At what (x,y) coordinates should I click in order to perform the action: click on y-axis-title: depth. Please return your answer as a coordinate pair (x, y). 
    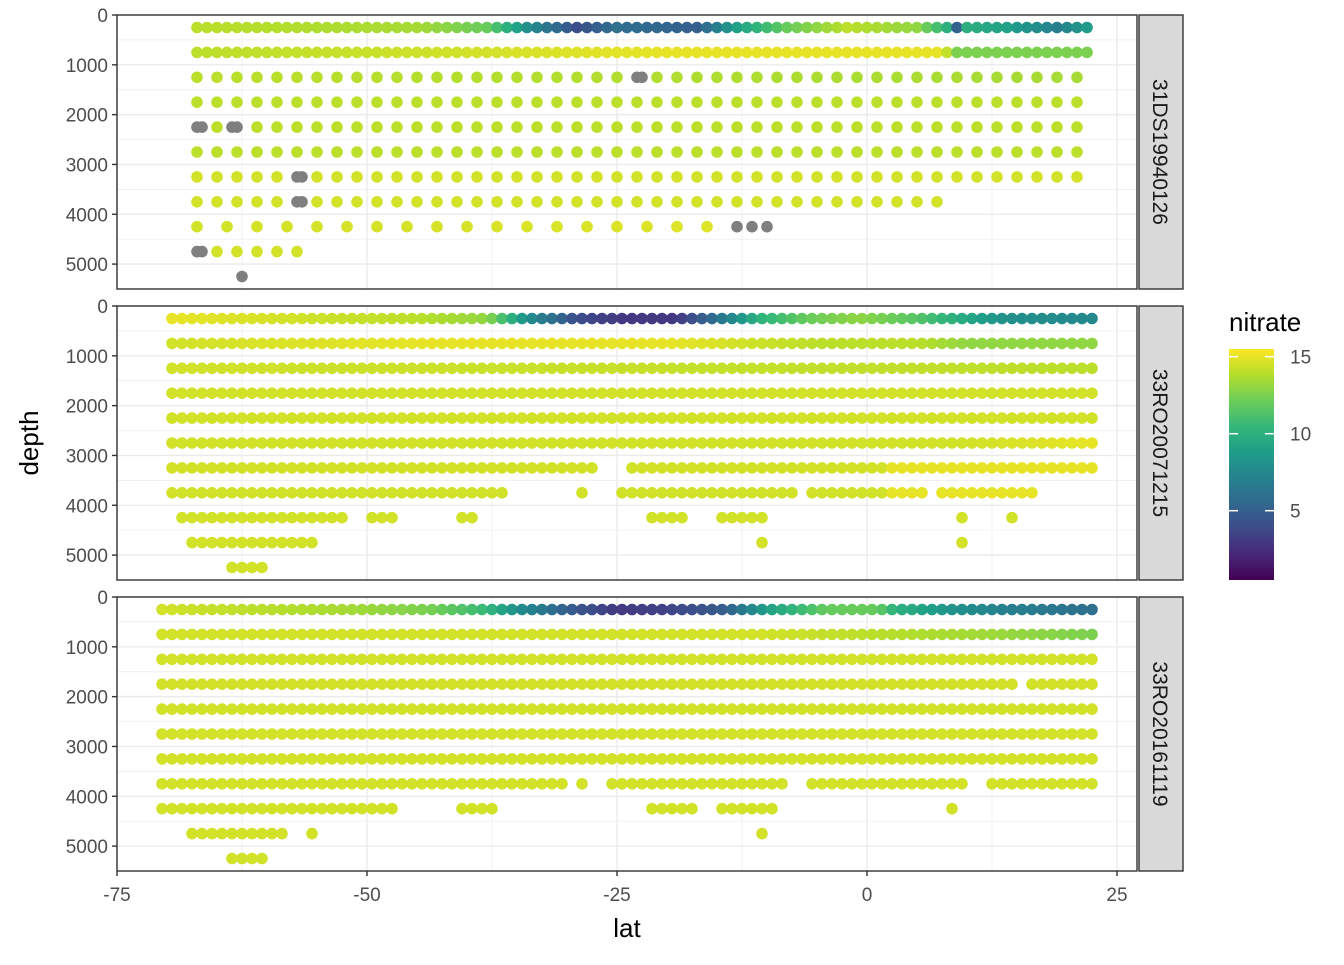
    Looking at the image, I should click on (29, 442).